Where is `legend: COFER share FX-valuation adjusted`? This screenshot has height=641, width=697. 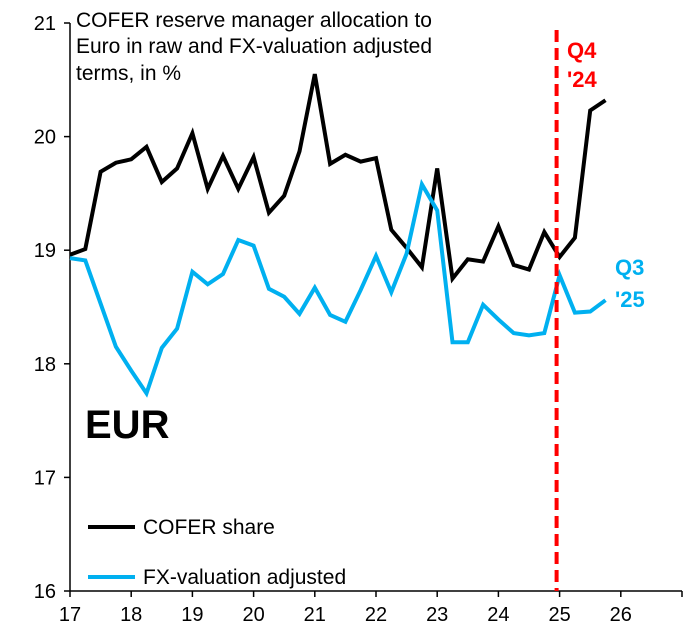 legend: COFER share FX-valuation adjusted is located at coordinates (217, 552).